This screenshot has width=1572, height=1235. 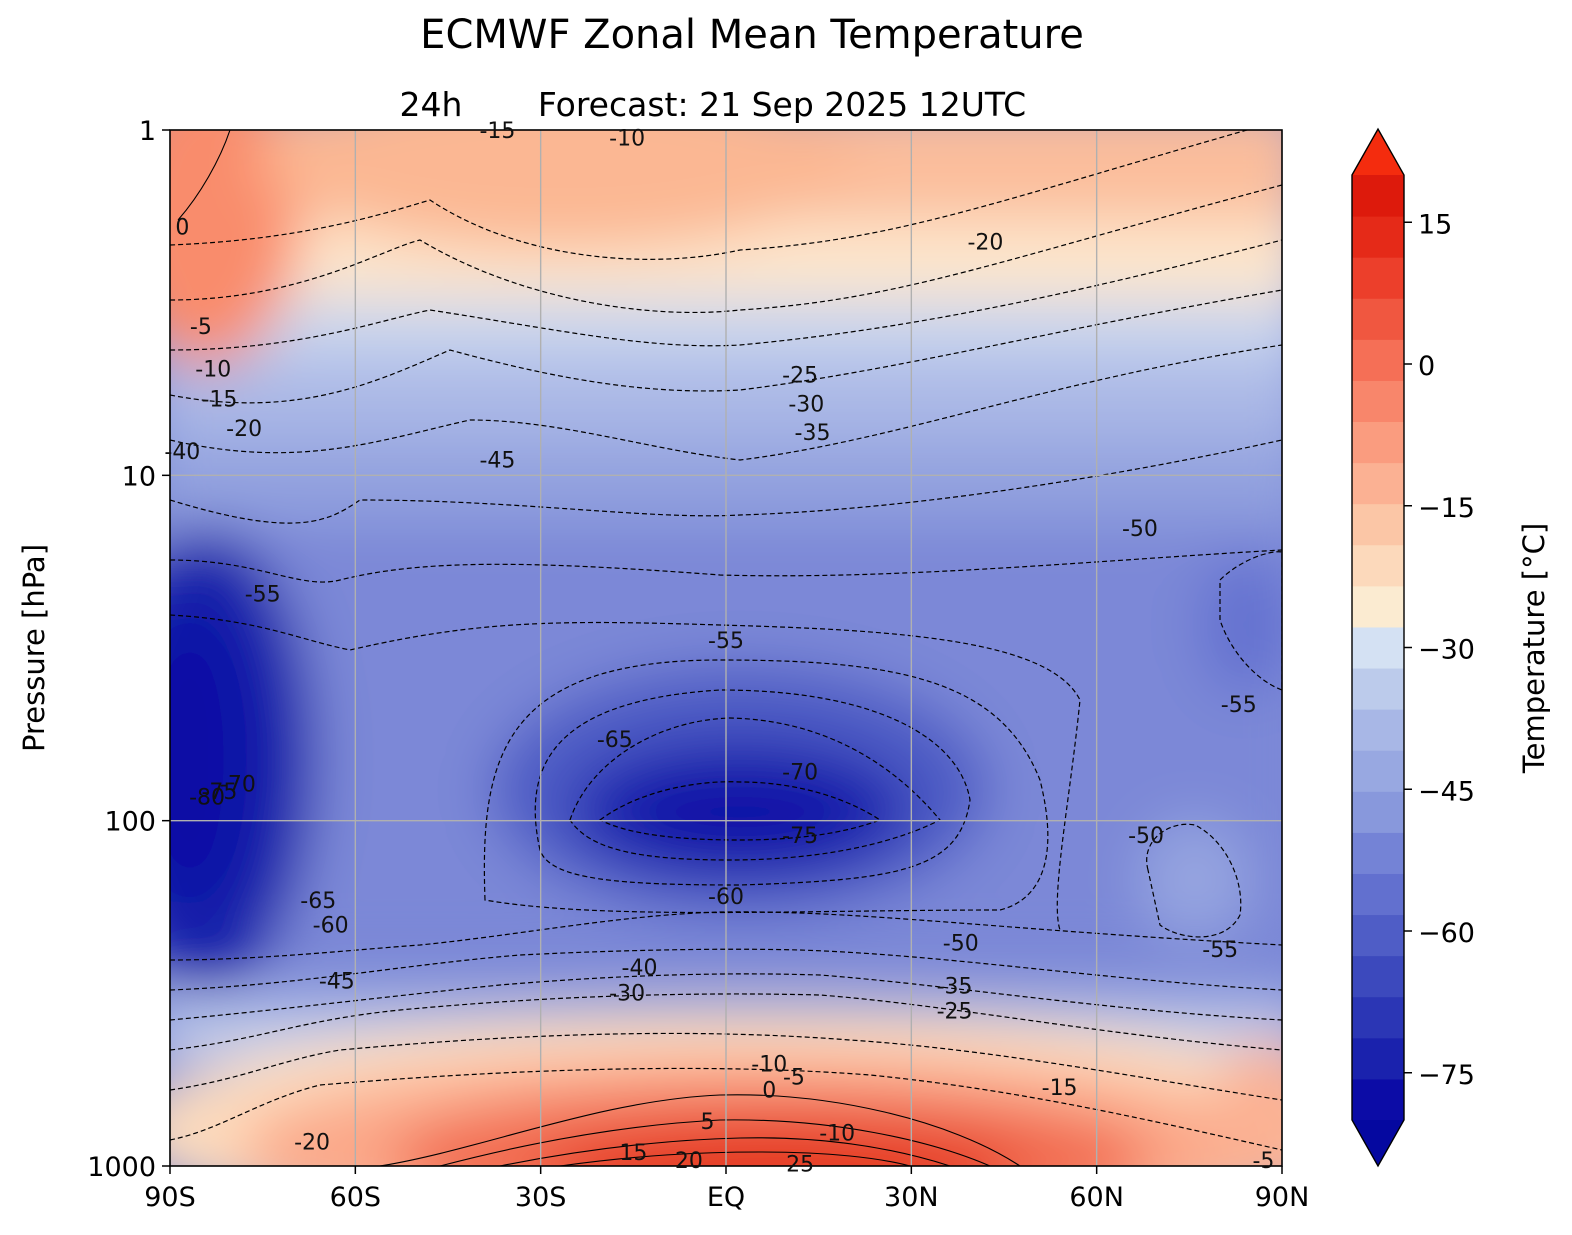 What do you see at coordinates (782, 104) in the screenshot?
I see `chart-subtitle: Forecast: 21 Sep 2025 12UTC` at bounding box center [782, 104].